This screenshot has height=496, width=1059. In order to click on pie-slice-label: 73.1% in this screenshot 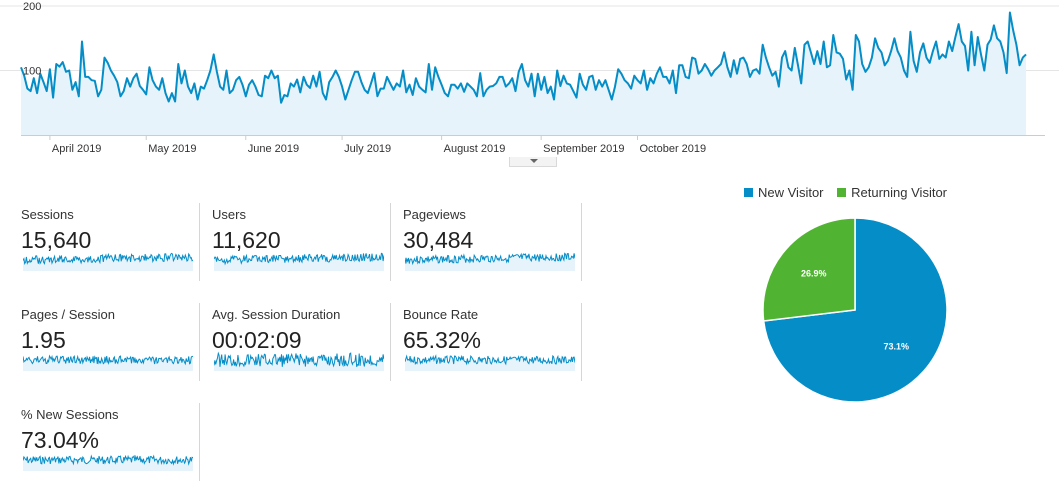, I will do `click(897, 347)`.